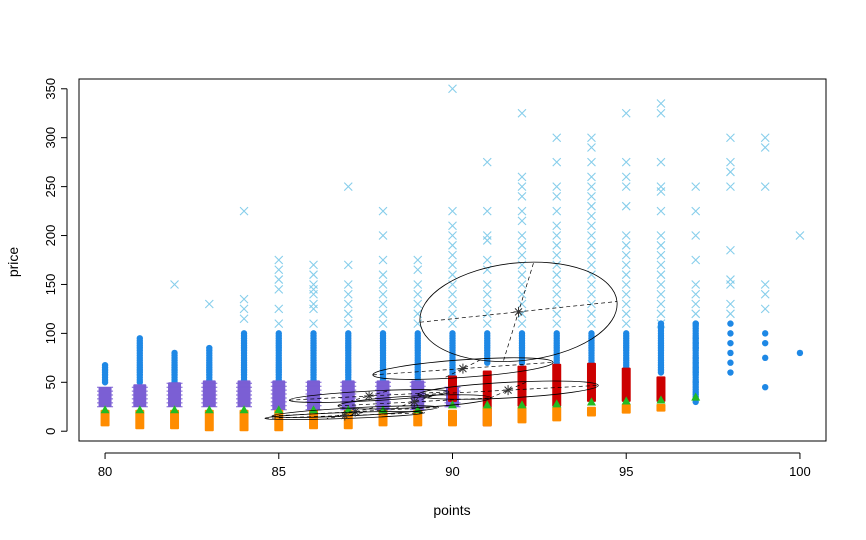 The width and height of the screenshot is (866, 540). Describe the element at coordinates (105, 471) in the screenshot. I see `x-tick-label: 80` at that location.